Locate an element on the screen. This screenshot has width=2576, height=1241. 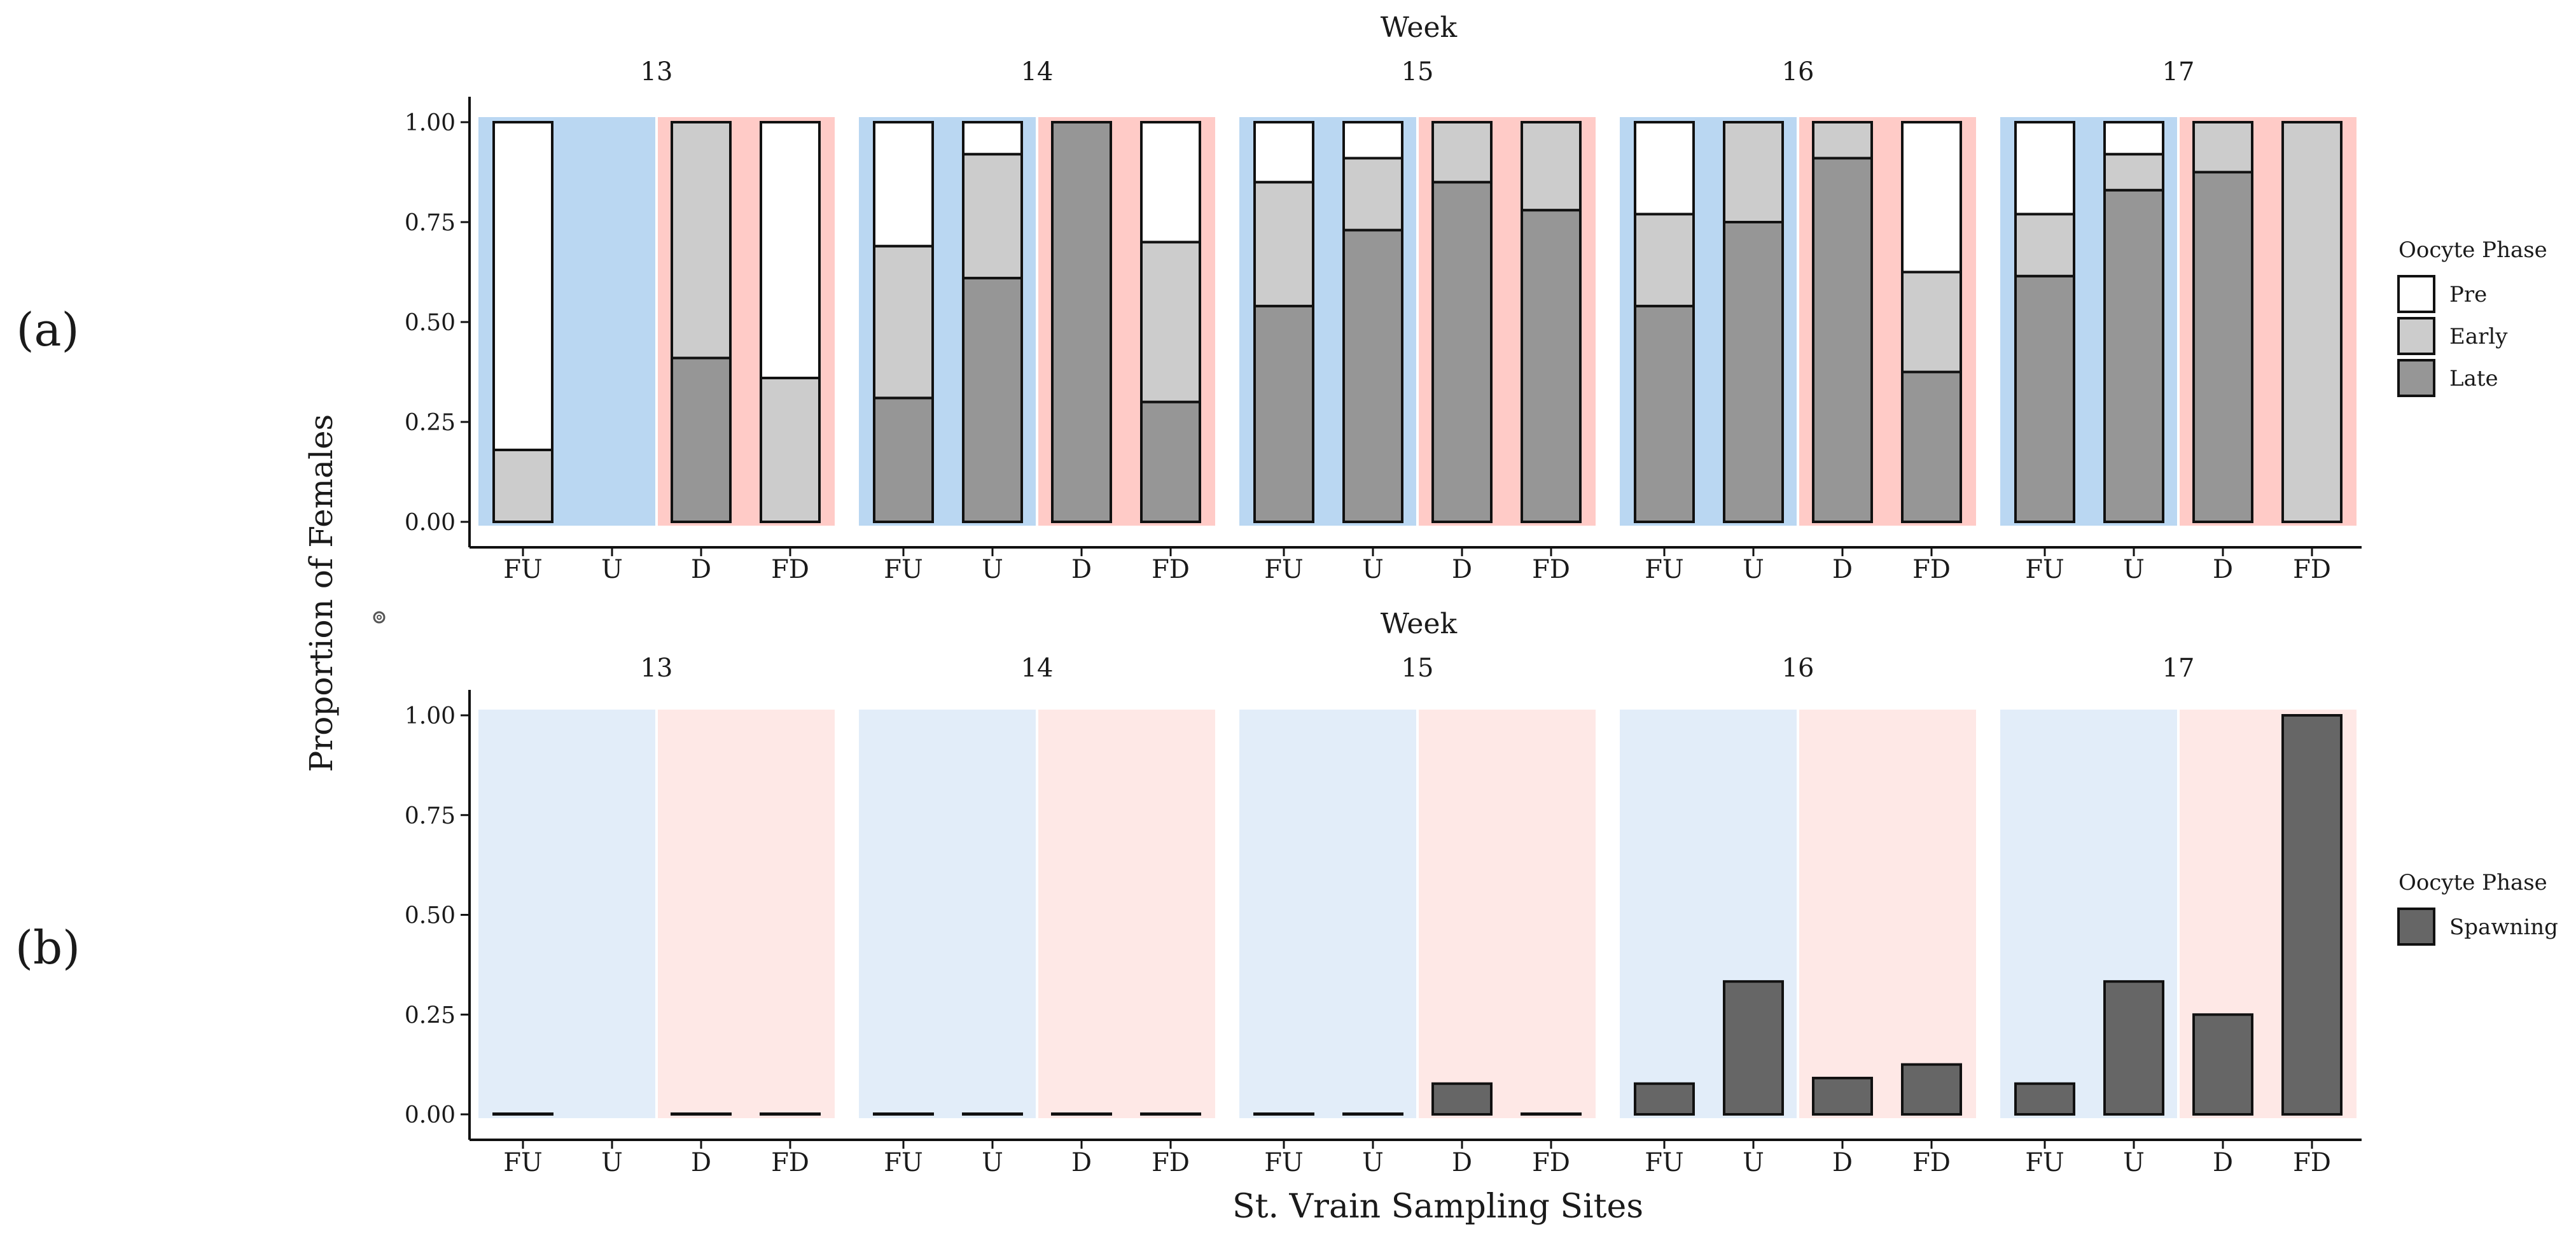
bar-pre-week16-fu is located at coordinates (1664, 168).